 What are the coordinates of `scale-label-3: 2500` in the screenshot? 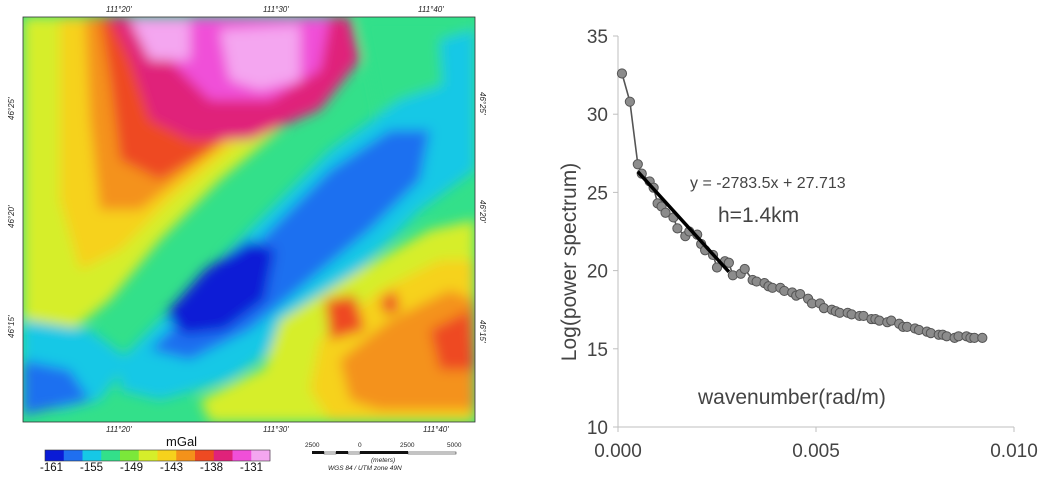 It's located at (407, 445).